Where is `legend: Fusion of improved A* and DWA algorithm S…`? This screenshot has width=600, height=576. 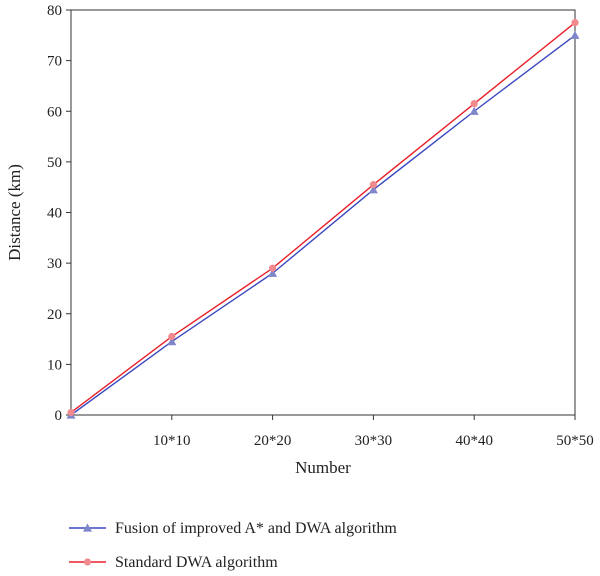
legend: Fusion of improved A* and DWA algorithm S… is located at coordinates (233, 545).